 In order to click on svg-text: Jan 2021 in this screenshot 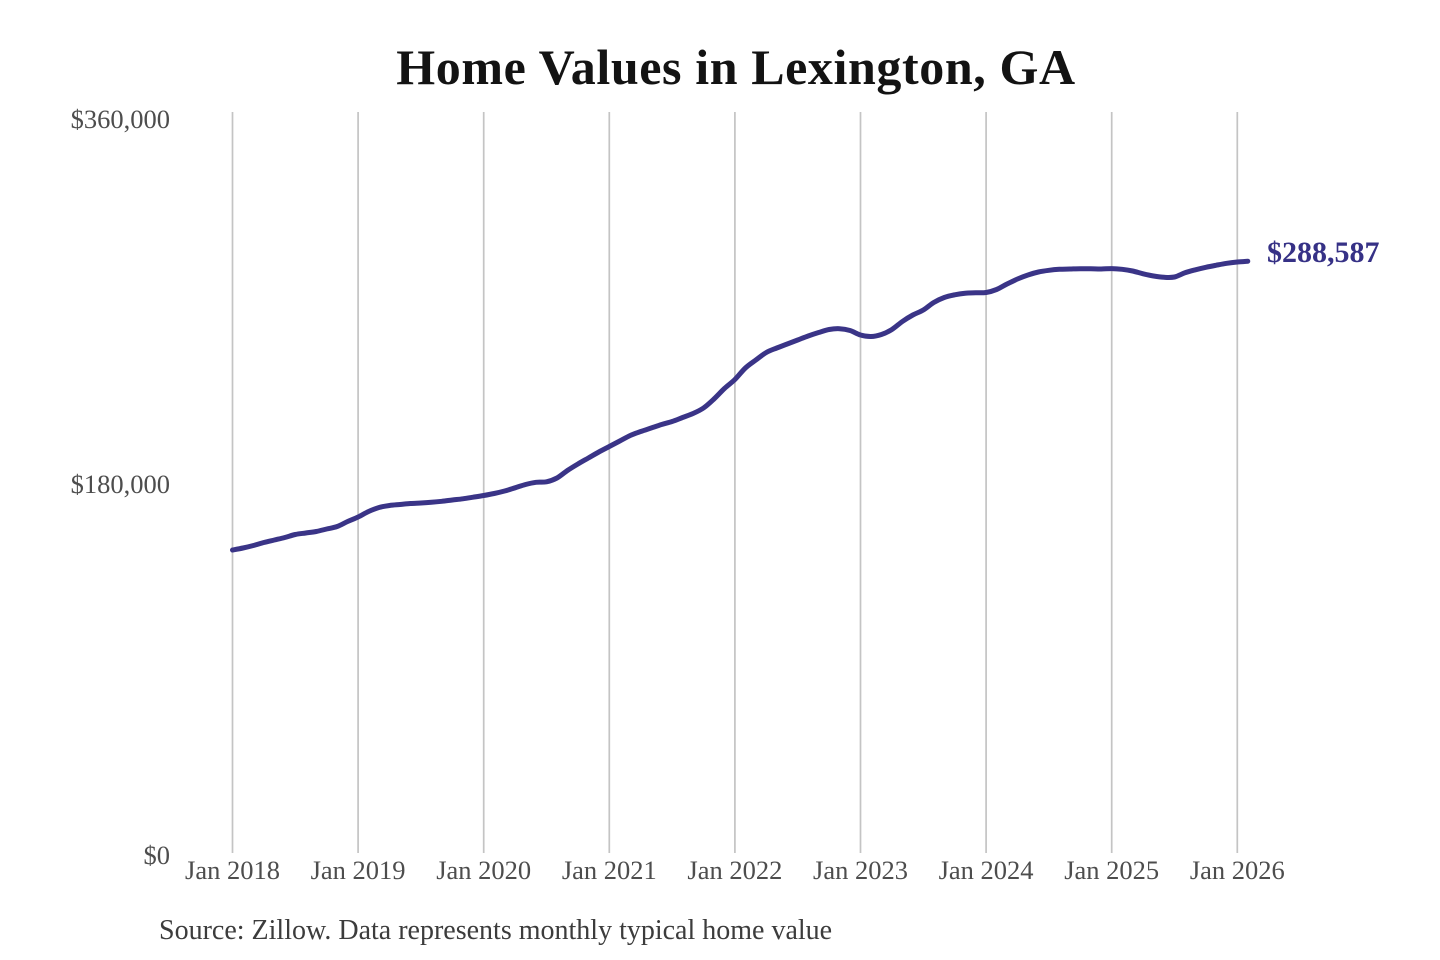, I will do `click(609, 870)`.